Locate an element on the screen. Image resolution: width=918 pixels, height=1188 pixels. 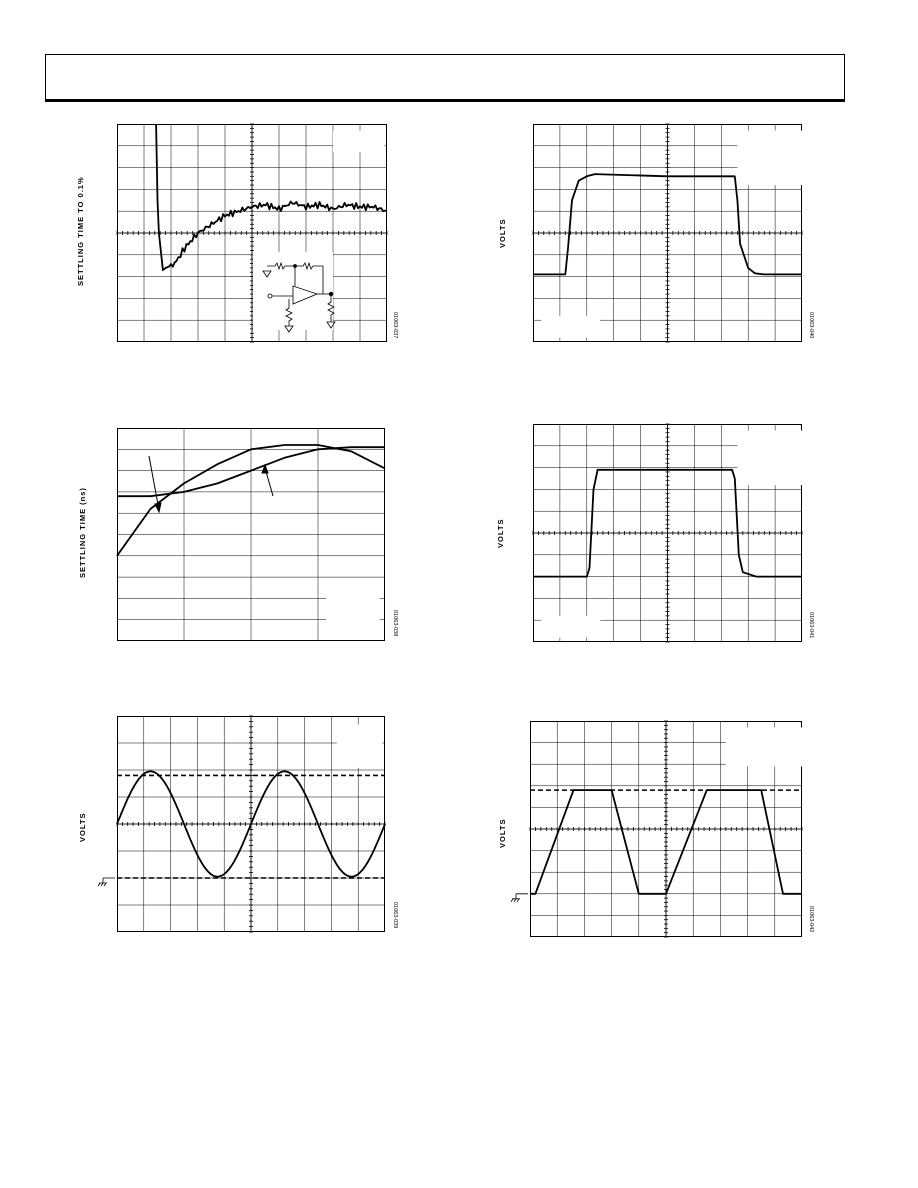
chart-3-arrowhead-b is located at coordinates (265, 468).